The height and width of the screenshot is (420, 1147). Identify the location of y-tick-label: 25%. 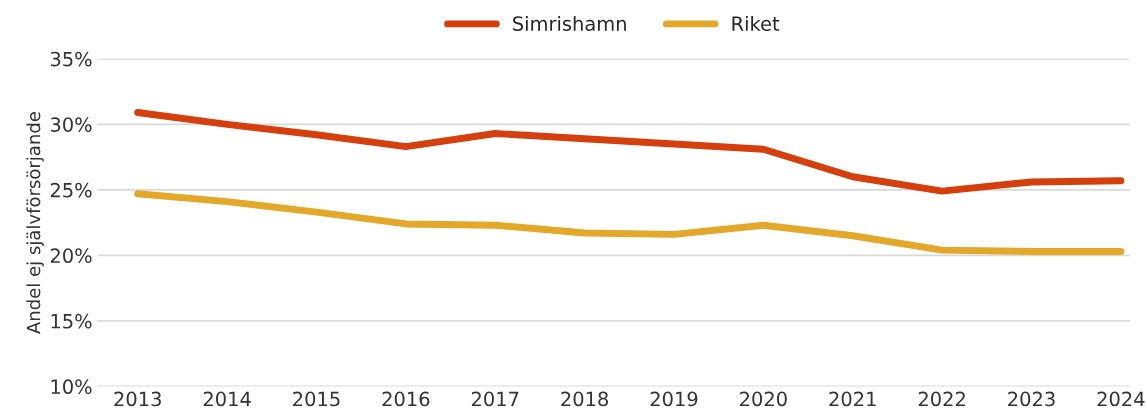
(71, 190).